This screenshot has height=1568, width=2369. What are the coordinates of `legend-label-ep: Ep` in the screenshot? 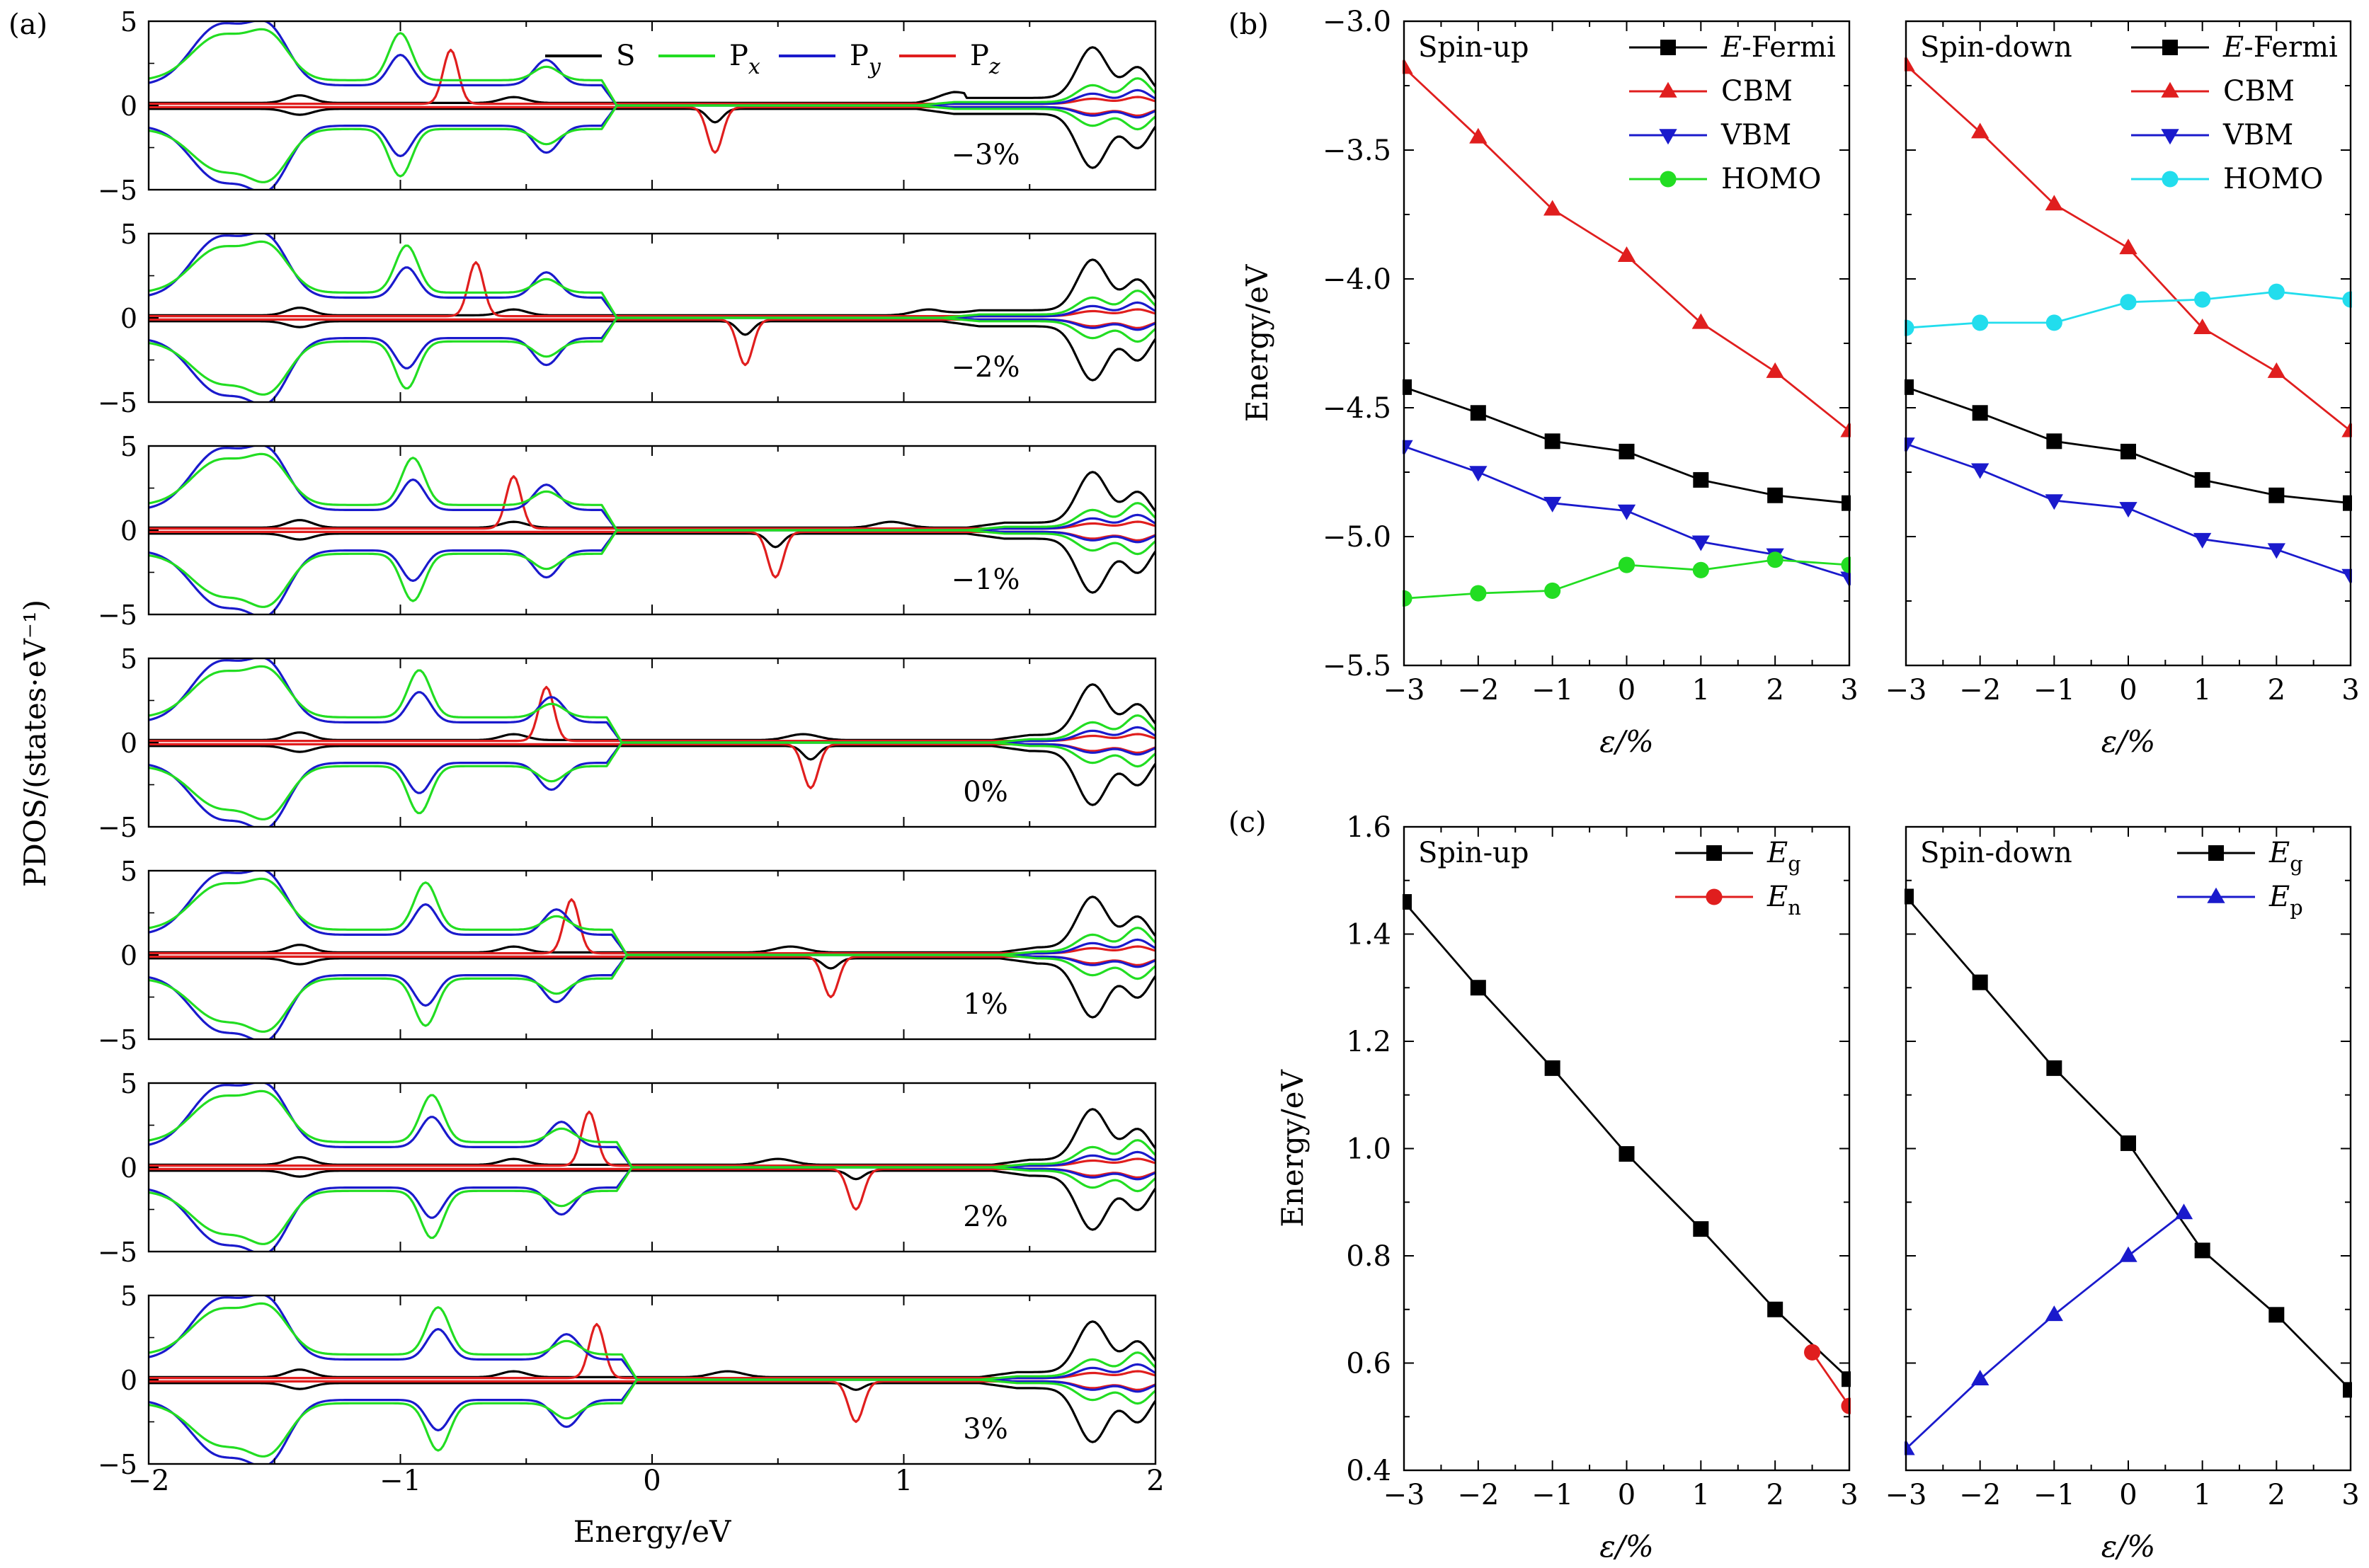 It's located at (2285, 900).